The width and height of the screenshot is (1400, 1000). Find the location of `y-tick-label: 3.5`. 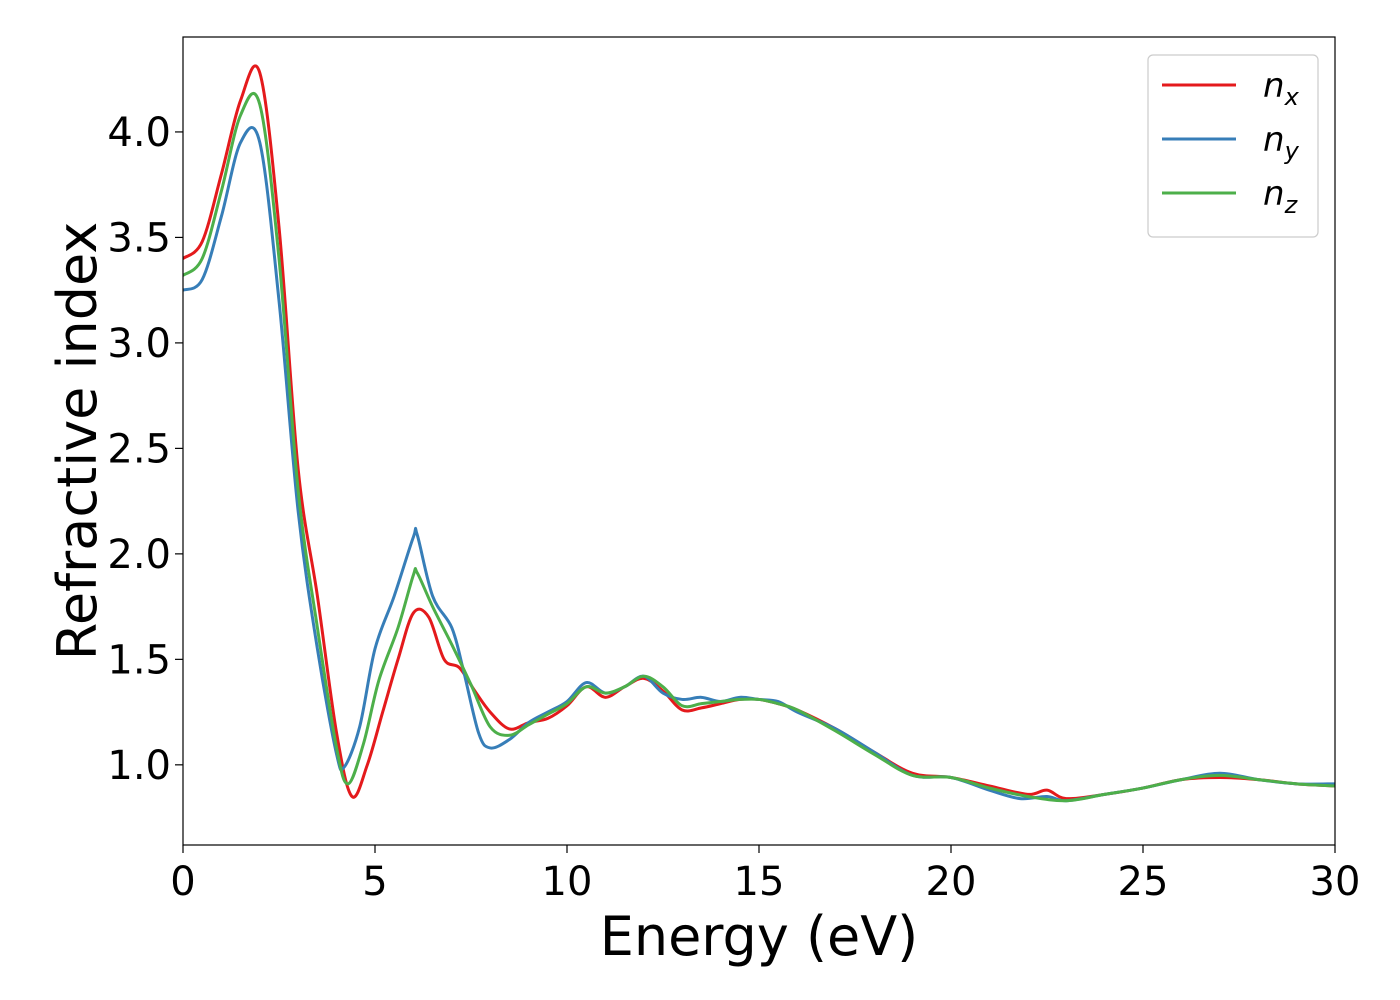

y-tick-label: 3.5 is located at coordinates (139, 238).